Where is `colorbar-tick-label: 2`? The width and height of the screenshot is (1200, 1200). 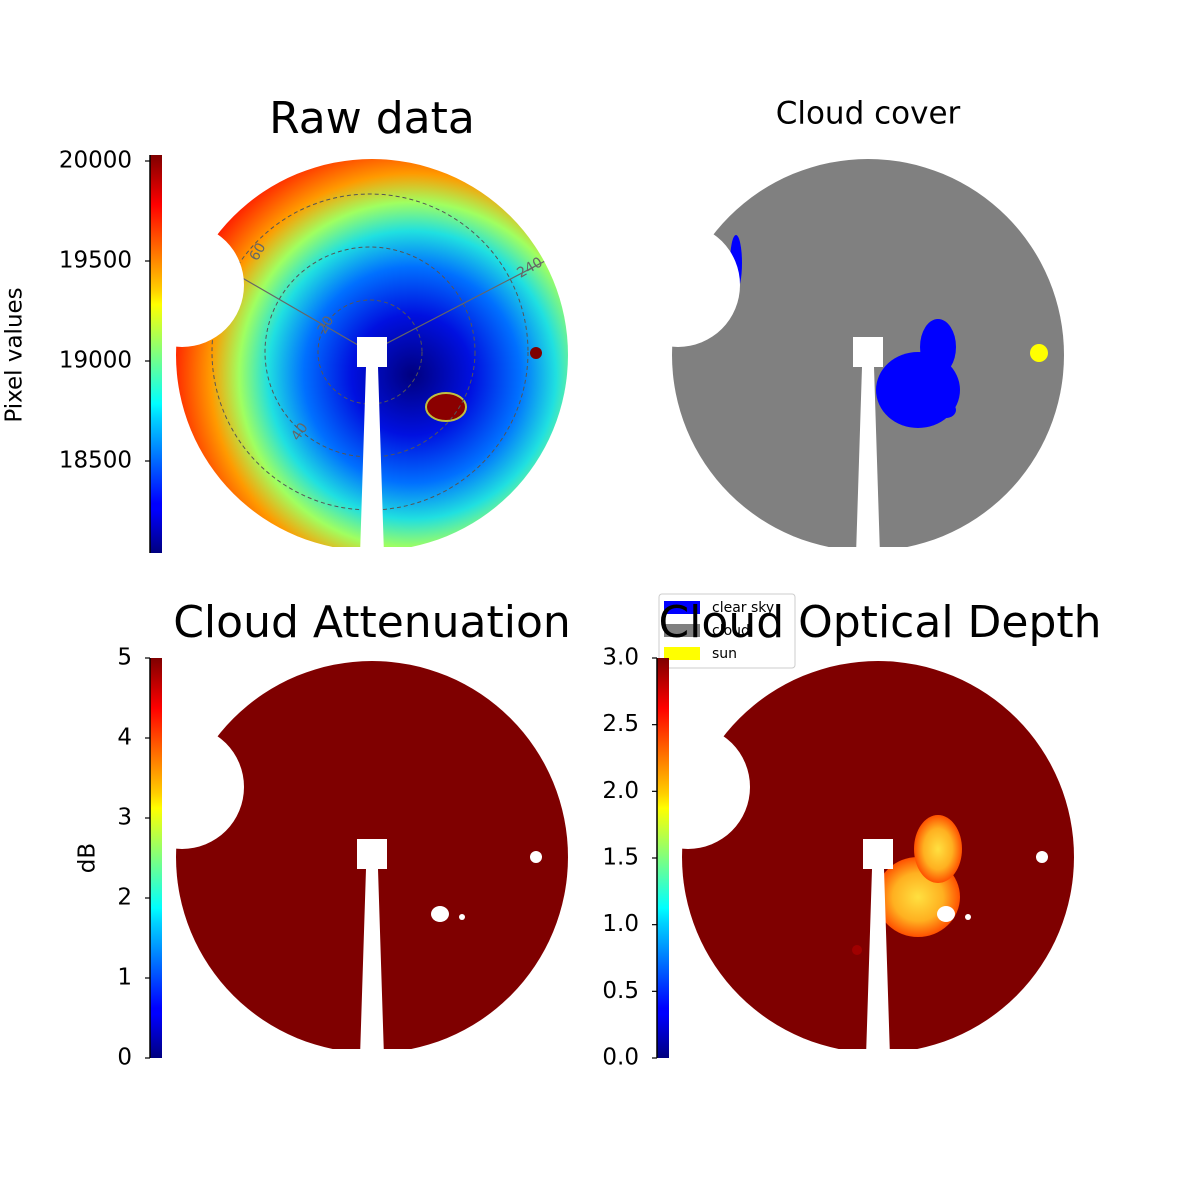
colorbar-tick-label: 2 is located at coordinates (124, 898).